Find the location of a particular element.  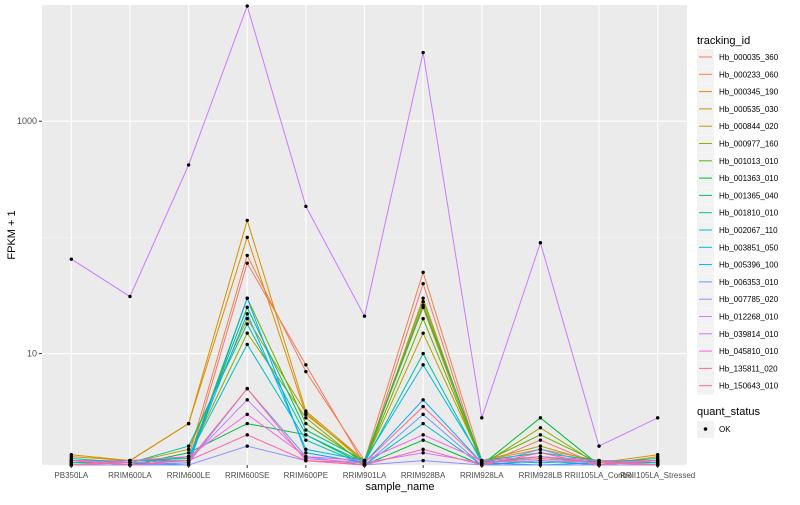

legend-title: tracking_id is located at coordinates (723, 41).